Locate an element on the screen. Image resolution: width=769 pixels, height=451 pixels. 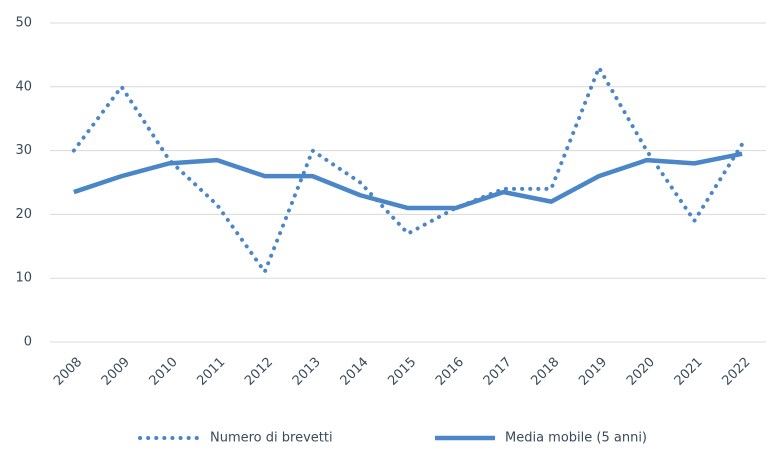
y-tick-label: 40 is located at coordinates (23, 86).